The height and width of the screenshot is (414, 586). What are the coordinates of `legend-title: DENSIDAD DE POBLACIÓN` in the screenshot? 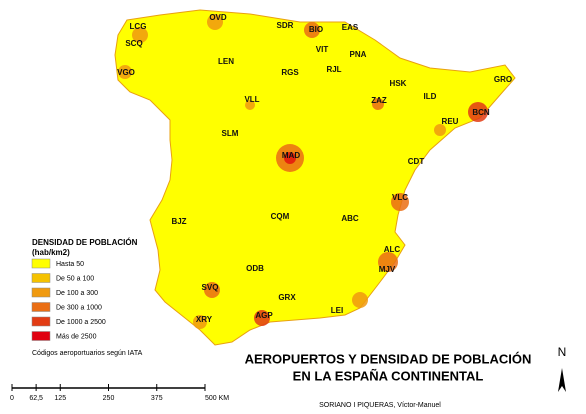 It's located at (85, 242).